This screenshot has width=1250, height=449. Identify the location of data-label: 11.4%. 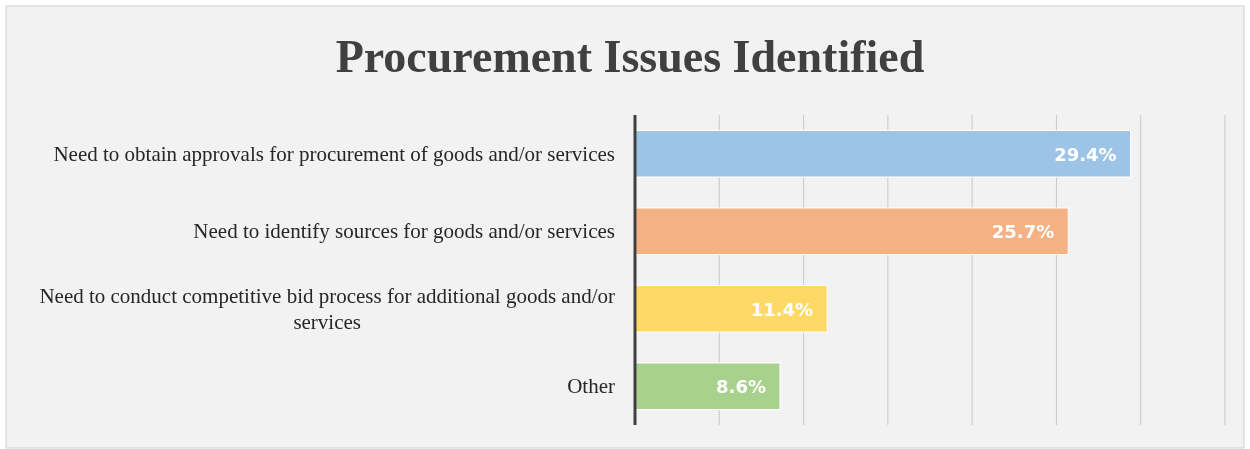
(782, 309).